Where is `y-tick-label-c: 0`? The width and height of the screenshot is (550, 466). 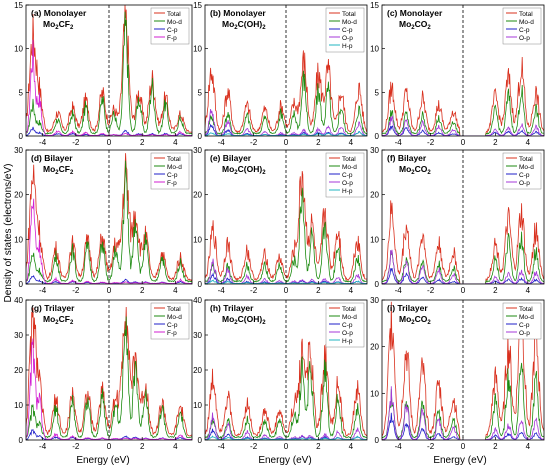 y-tick-label-c: 0 is located at coordinates (377, 136).